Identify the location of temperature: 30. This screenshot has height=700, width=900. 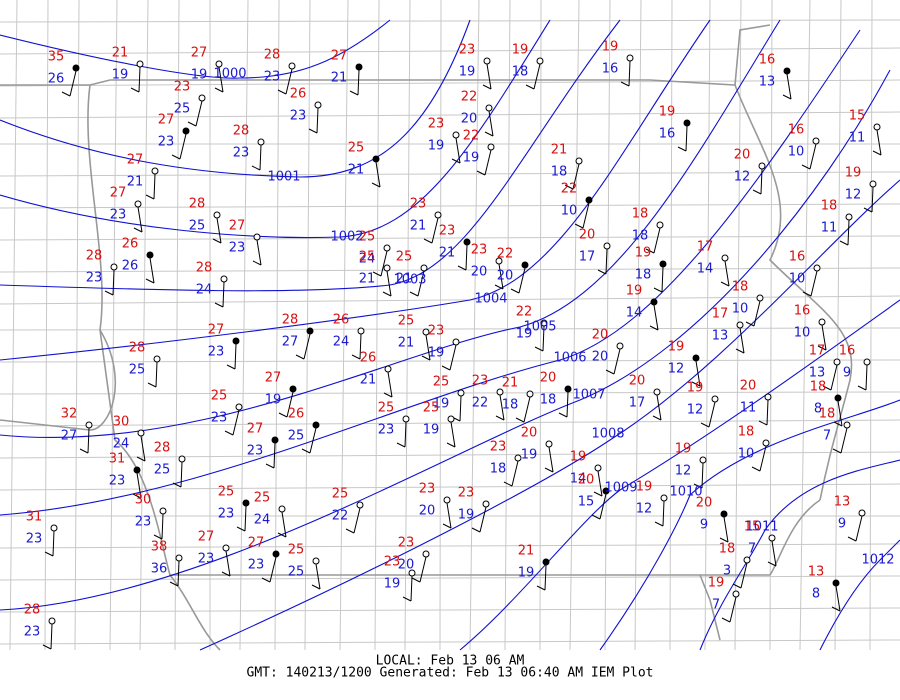
(121, 422).